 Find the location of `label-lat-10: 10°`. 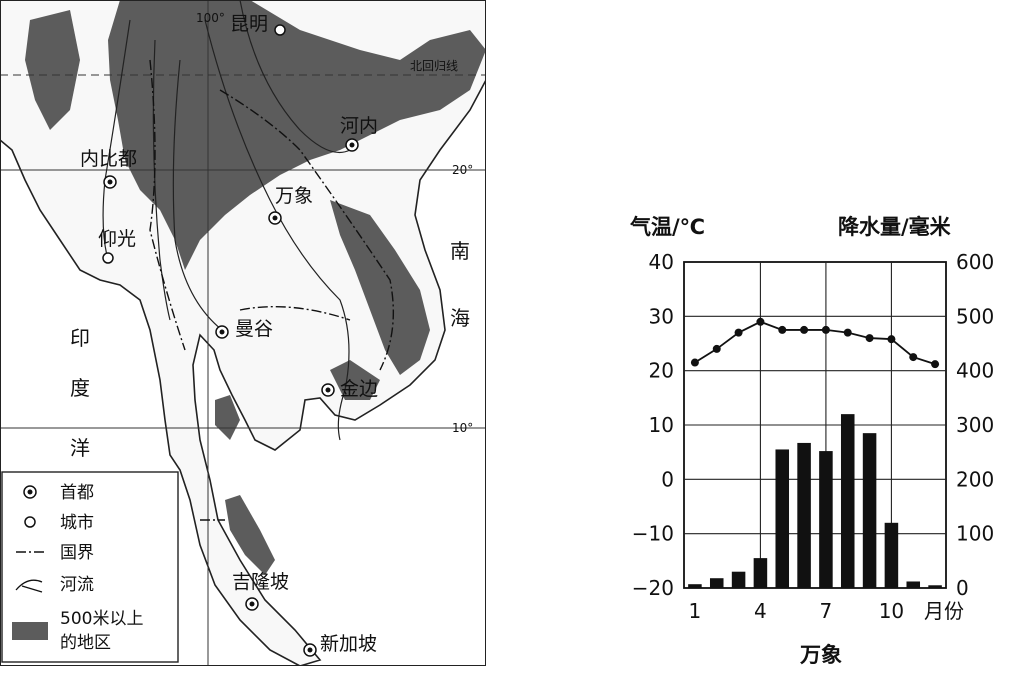

label-lat-10: 10° is located at coordinates (462, 428).